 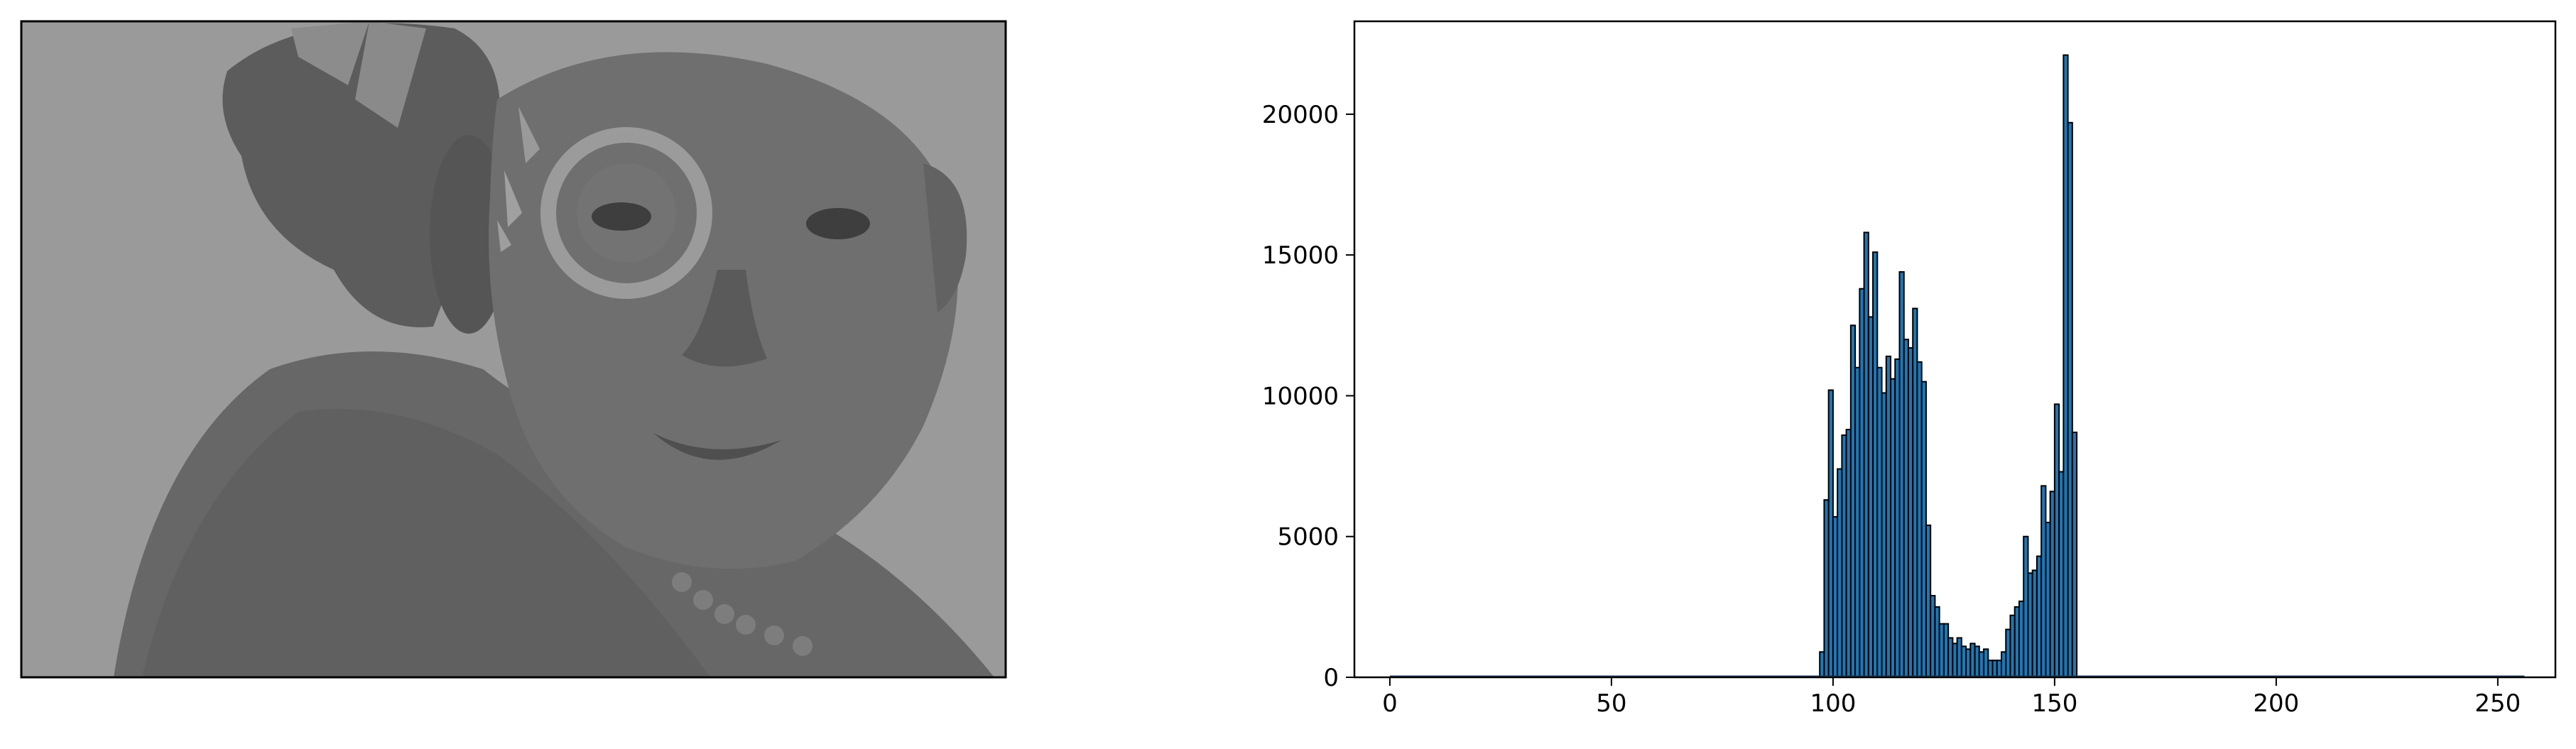 I want to click on x-tick-label: 200, so click(x=2276, y=703).